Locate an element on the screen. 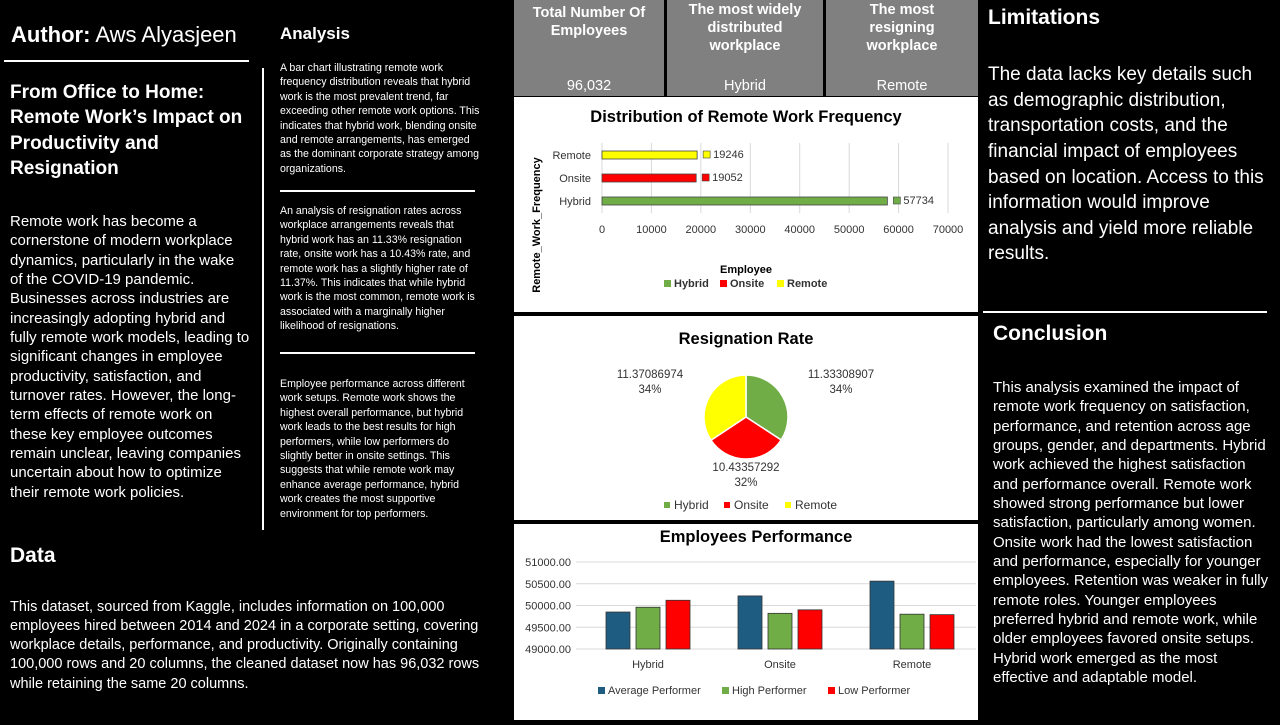 The image size is (1280, 725). pie-value-label: 10.43357292 is located at coordinates (745, 468).